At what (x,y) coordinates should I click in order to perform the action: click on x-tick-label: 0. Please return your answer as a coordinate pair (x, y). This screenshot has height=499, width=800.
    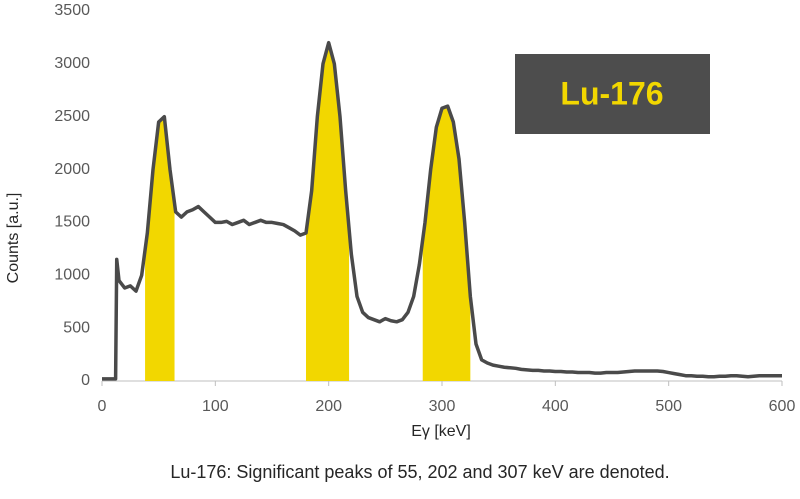
    Looking at the image, I should click on (102, 406).